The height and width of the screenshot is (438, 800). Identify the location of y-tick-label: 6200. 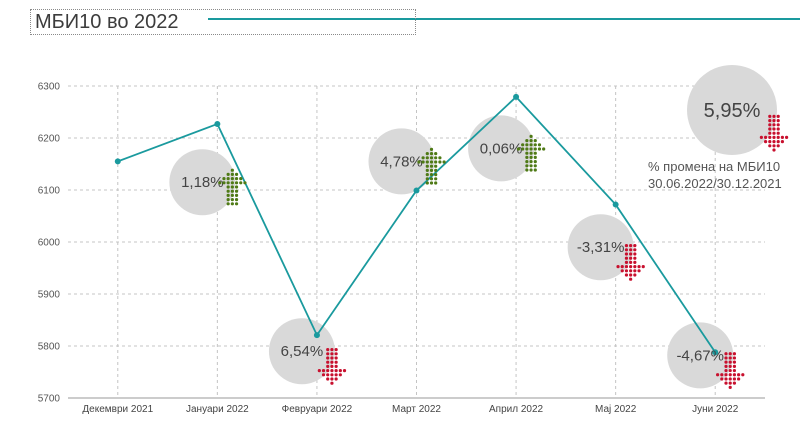
(49, 139).